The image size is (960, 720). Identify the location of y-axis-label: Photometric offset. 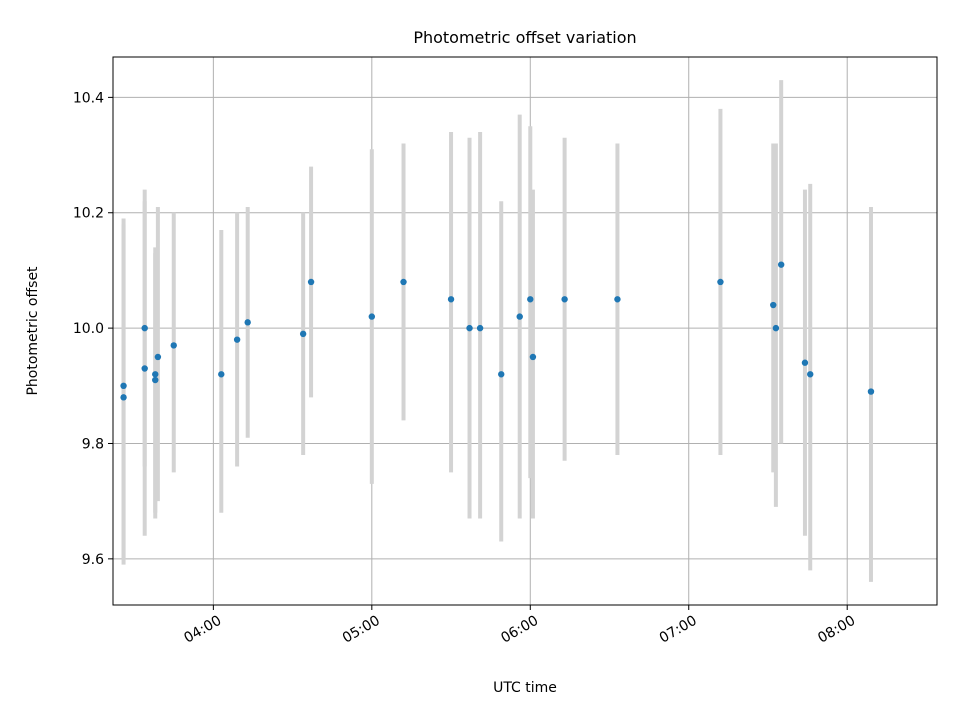
(33, 331).